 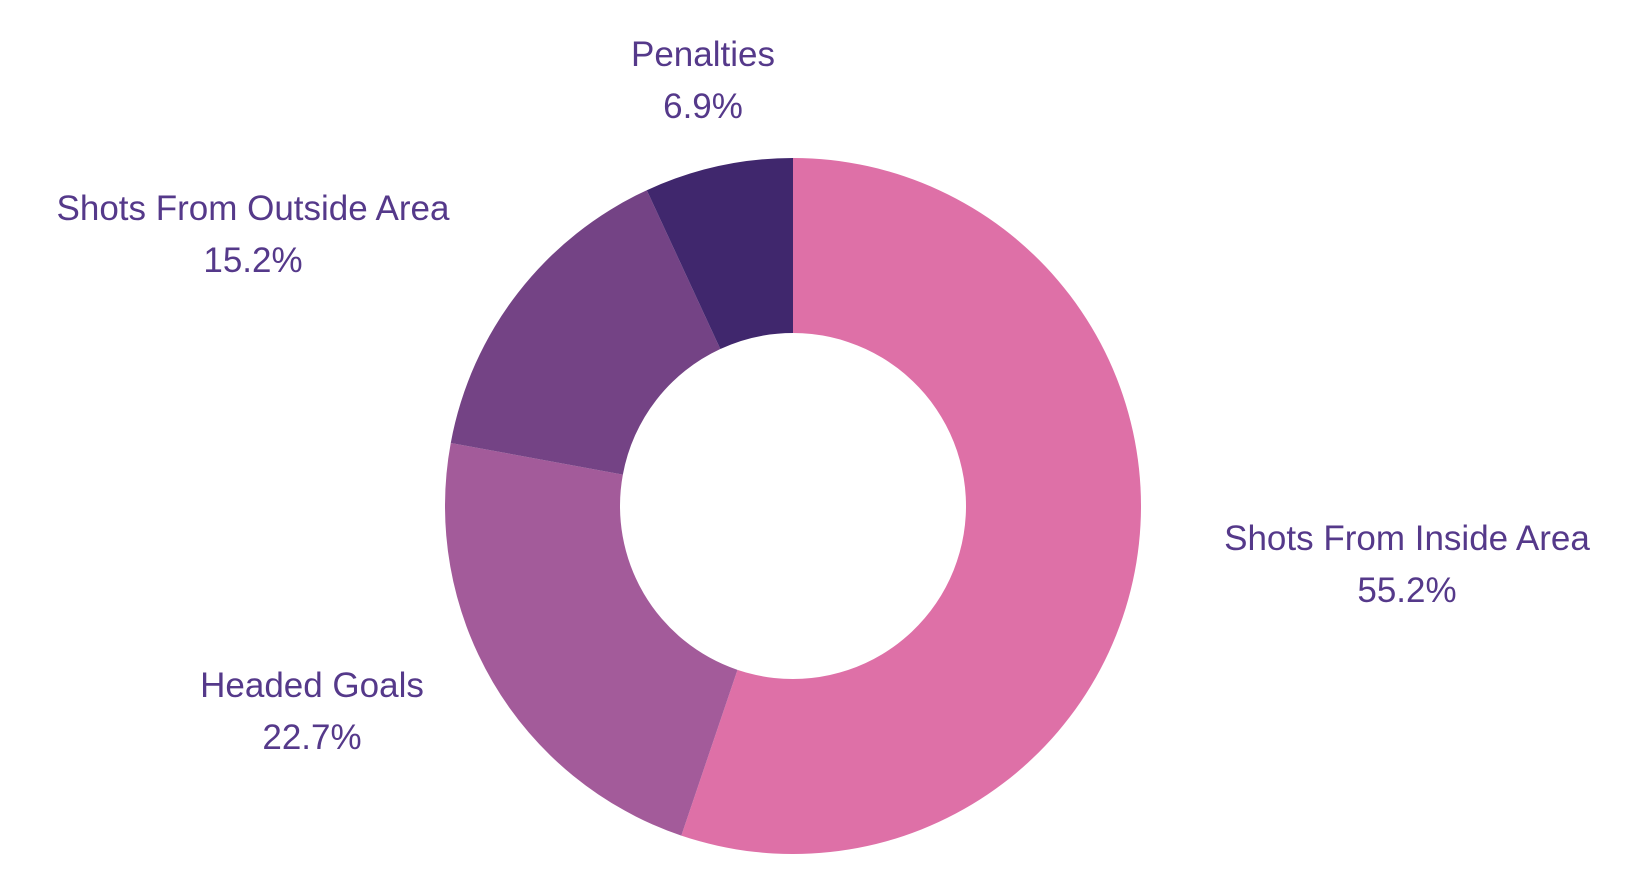 I want to click on slice-label-penalties: Penalties, so click(x=703, y=54).